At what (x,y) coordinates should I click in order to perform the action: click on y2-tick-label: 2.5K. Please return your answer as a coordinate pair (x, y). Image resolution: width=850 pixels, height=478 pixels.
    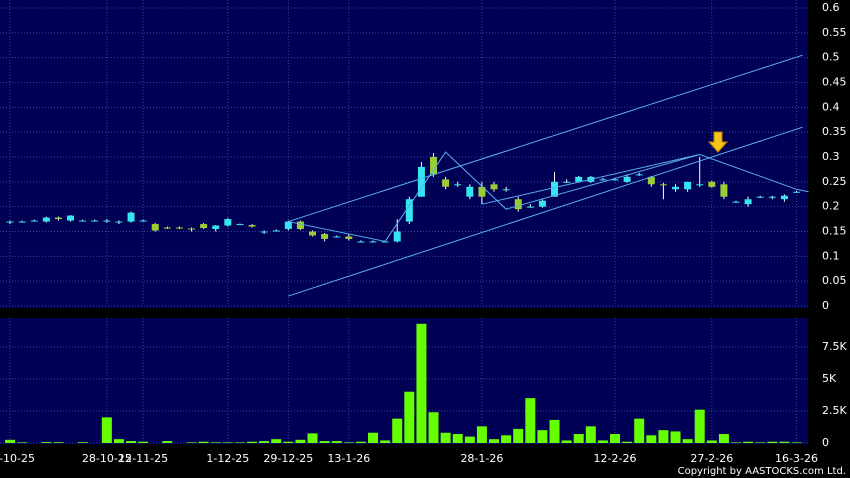
    Looking at the image, I should click on (834, 410).